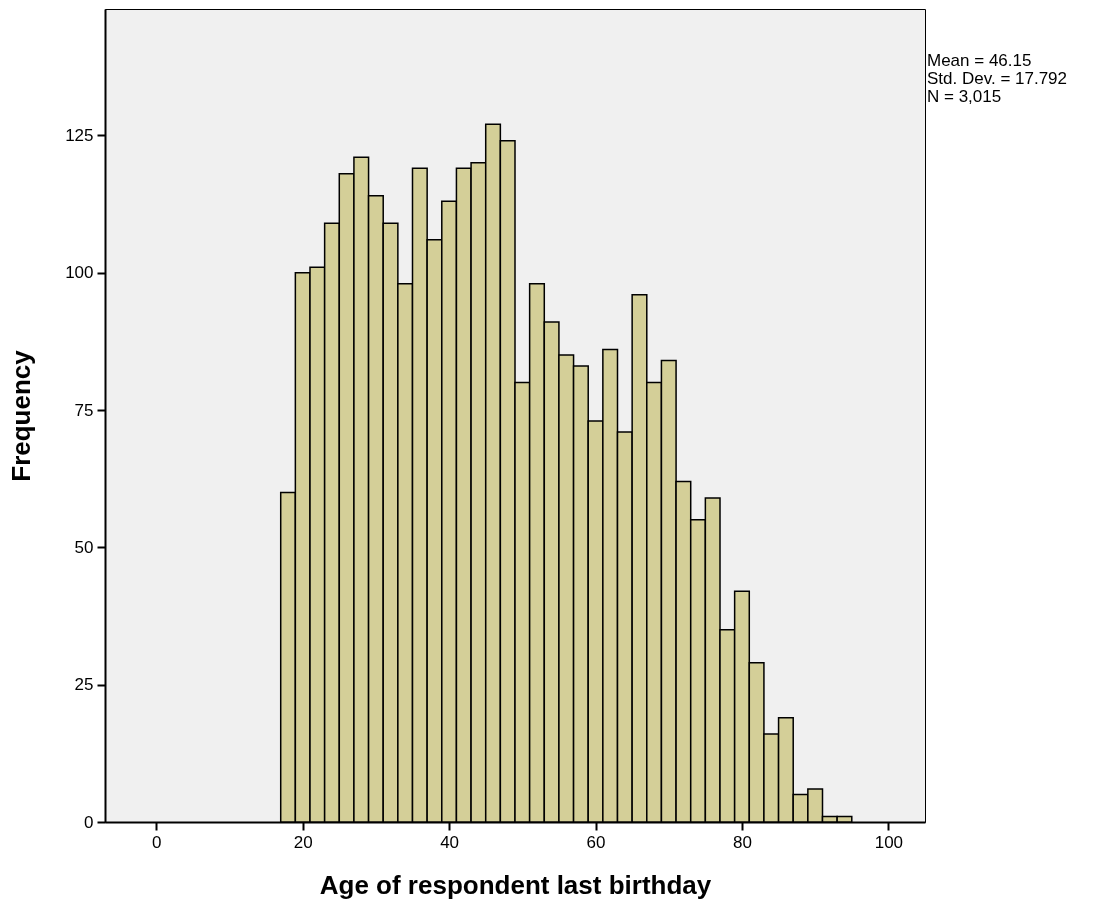  I want to click on y-tick-label: 50, so click(84, 547).